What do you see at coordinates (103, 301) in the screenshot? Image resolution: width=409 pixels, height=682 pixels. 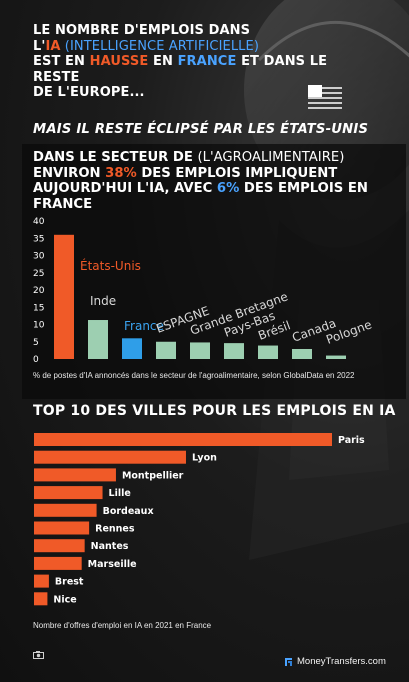 I see `category-label: Inde` at bounding box center [103, 301].